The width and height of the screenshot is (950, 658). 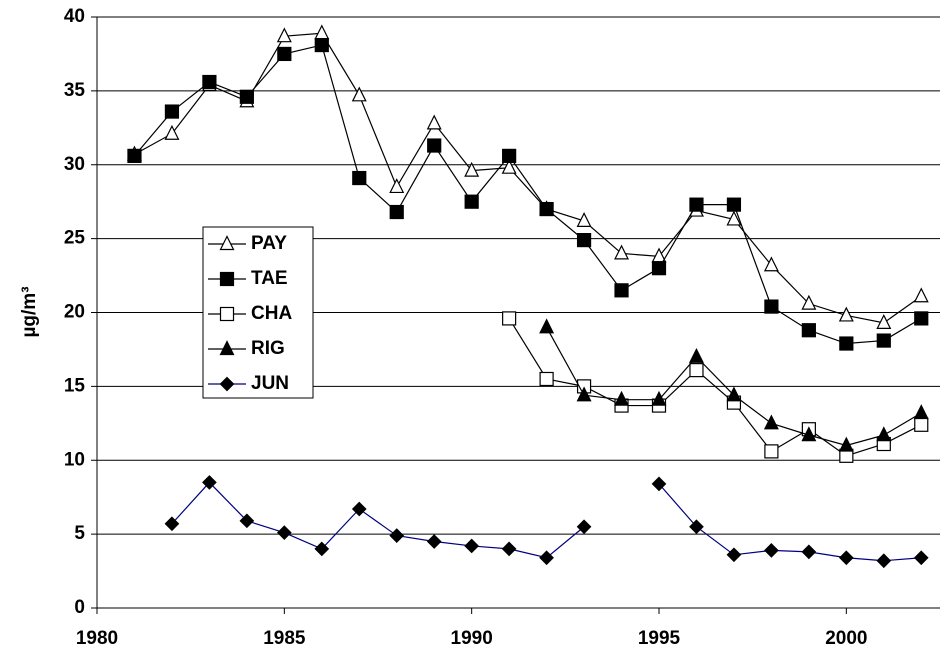 What do you see at coordinates (75, 238) in the screenshot?
I see `y-tick-label: 25` at bounding box center [75, 238].